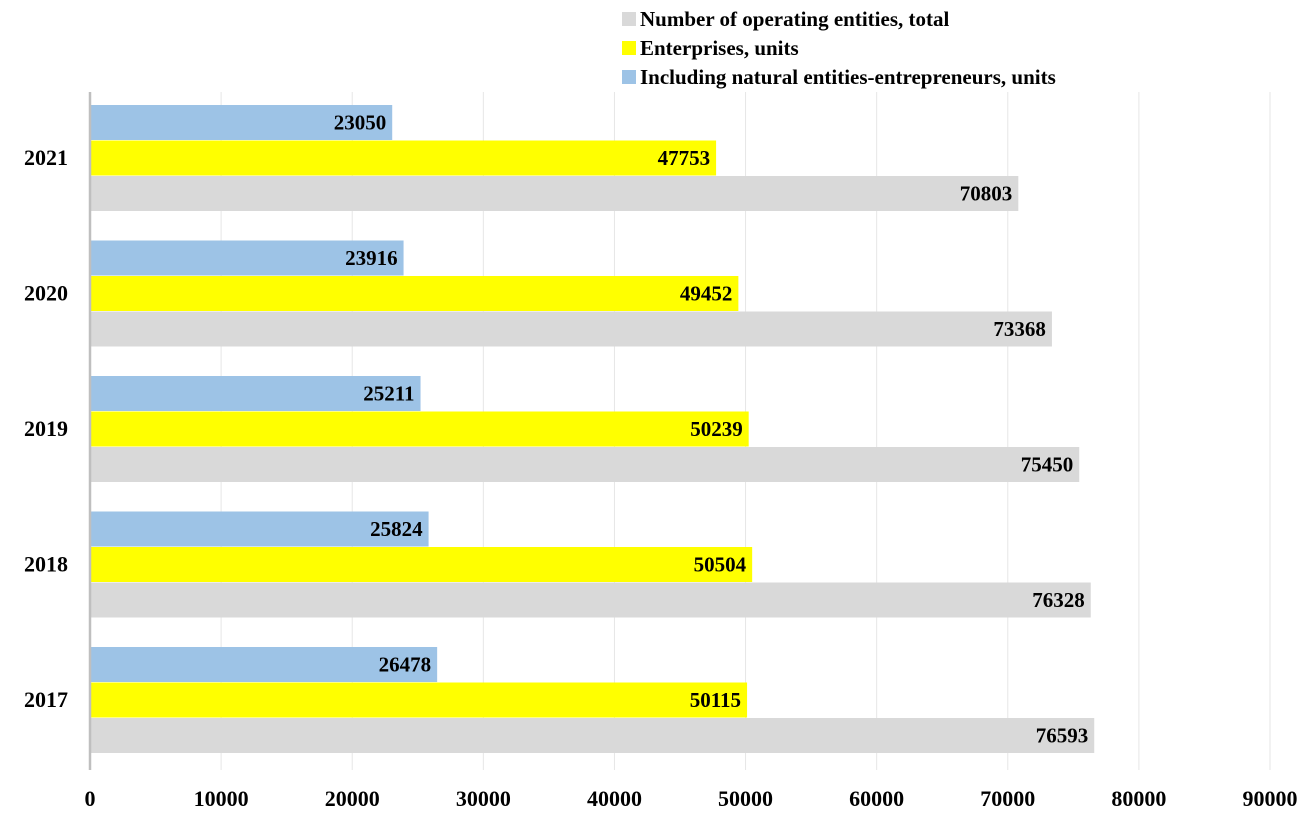  What do you see at coordinates (745, 798) in the screenshot?
I see `x-tick-label: 50000` at bounding box center [745, 798].